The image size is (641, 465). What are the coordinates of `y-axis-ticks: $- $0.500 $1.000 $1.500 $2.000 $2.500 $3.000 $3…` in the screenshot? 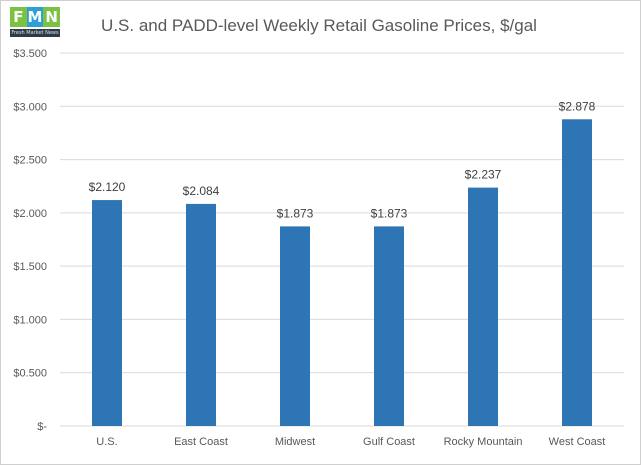 It's located at (30, 240).